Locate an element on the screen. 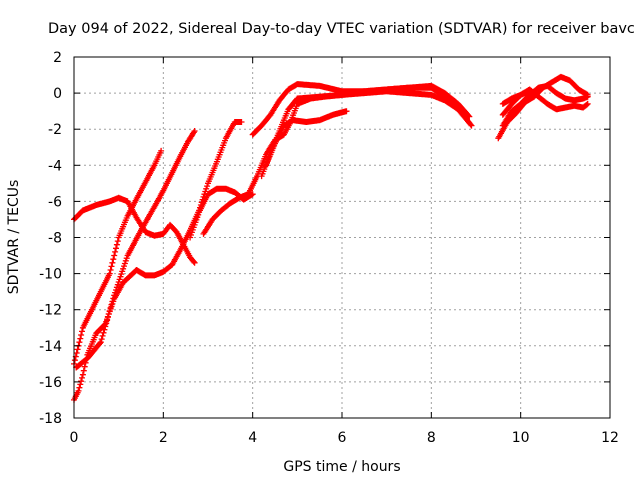 The height and width of the screenshot is (480, 640). y-tick-label: -6 is located at coordinates (55, 202).